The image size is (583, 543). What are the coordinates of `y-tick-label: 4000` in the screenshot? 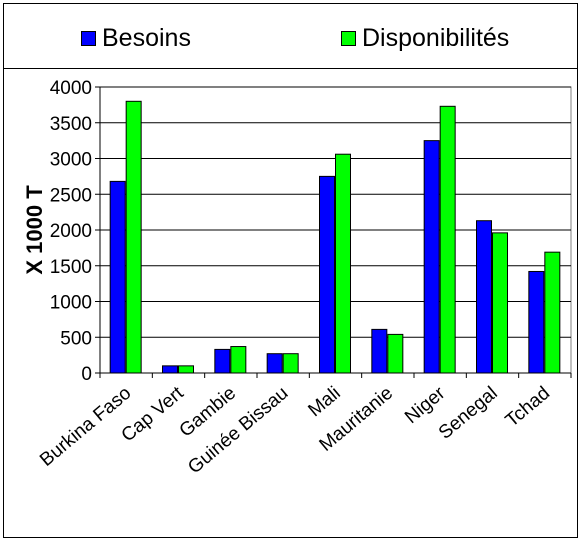 It's located at (71, 88).